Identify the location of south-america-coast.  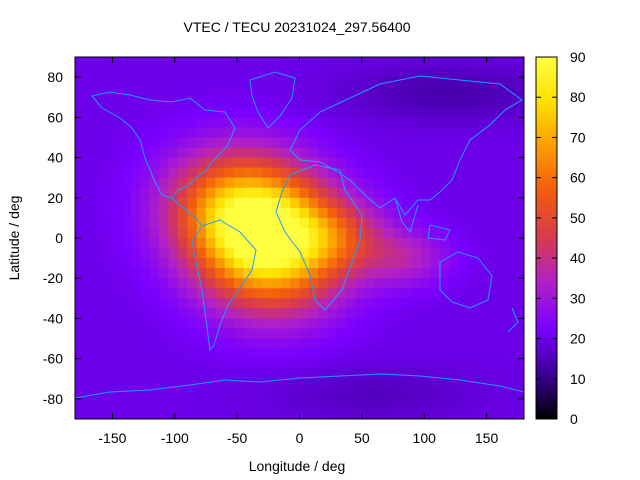
(224, 285).